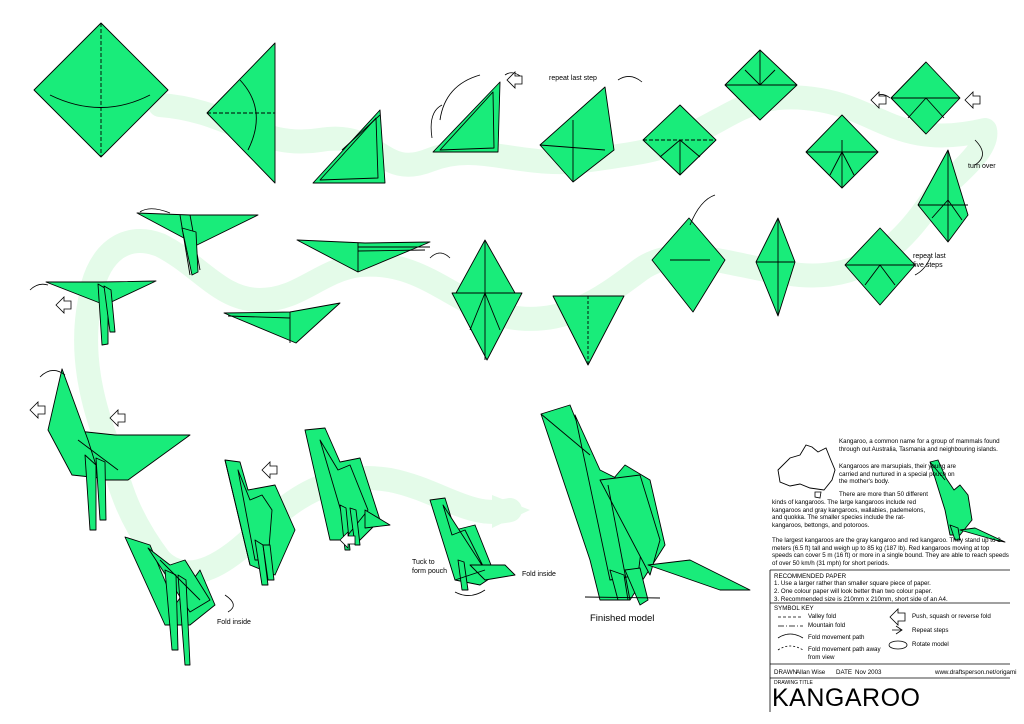  I want to click on step-12-narrow-kite, so click(775, 267).